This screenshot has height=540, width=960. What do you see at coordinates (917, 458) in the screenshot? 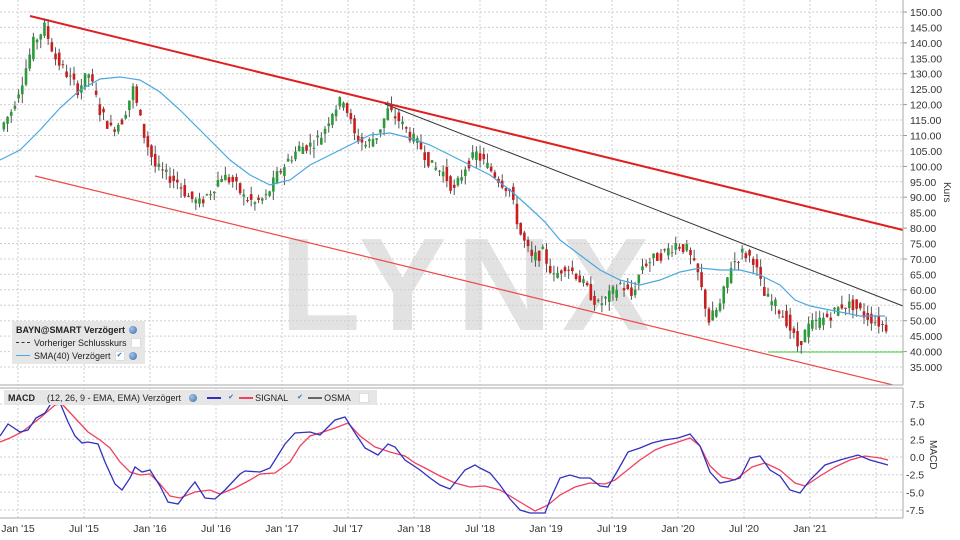
I see `macd-y-tick: 0.0` at bounding box center [917, 458].